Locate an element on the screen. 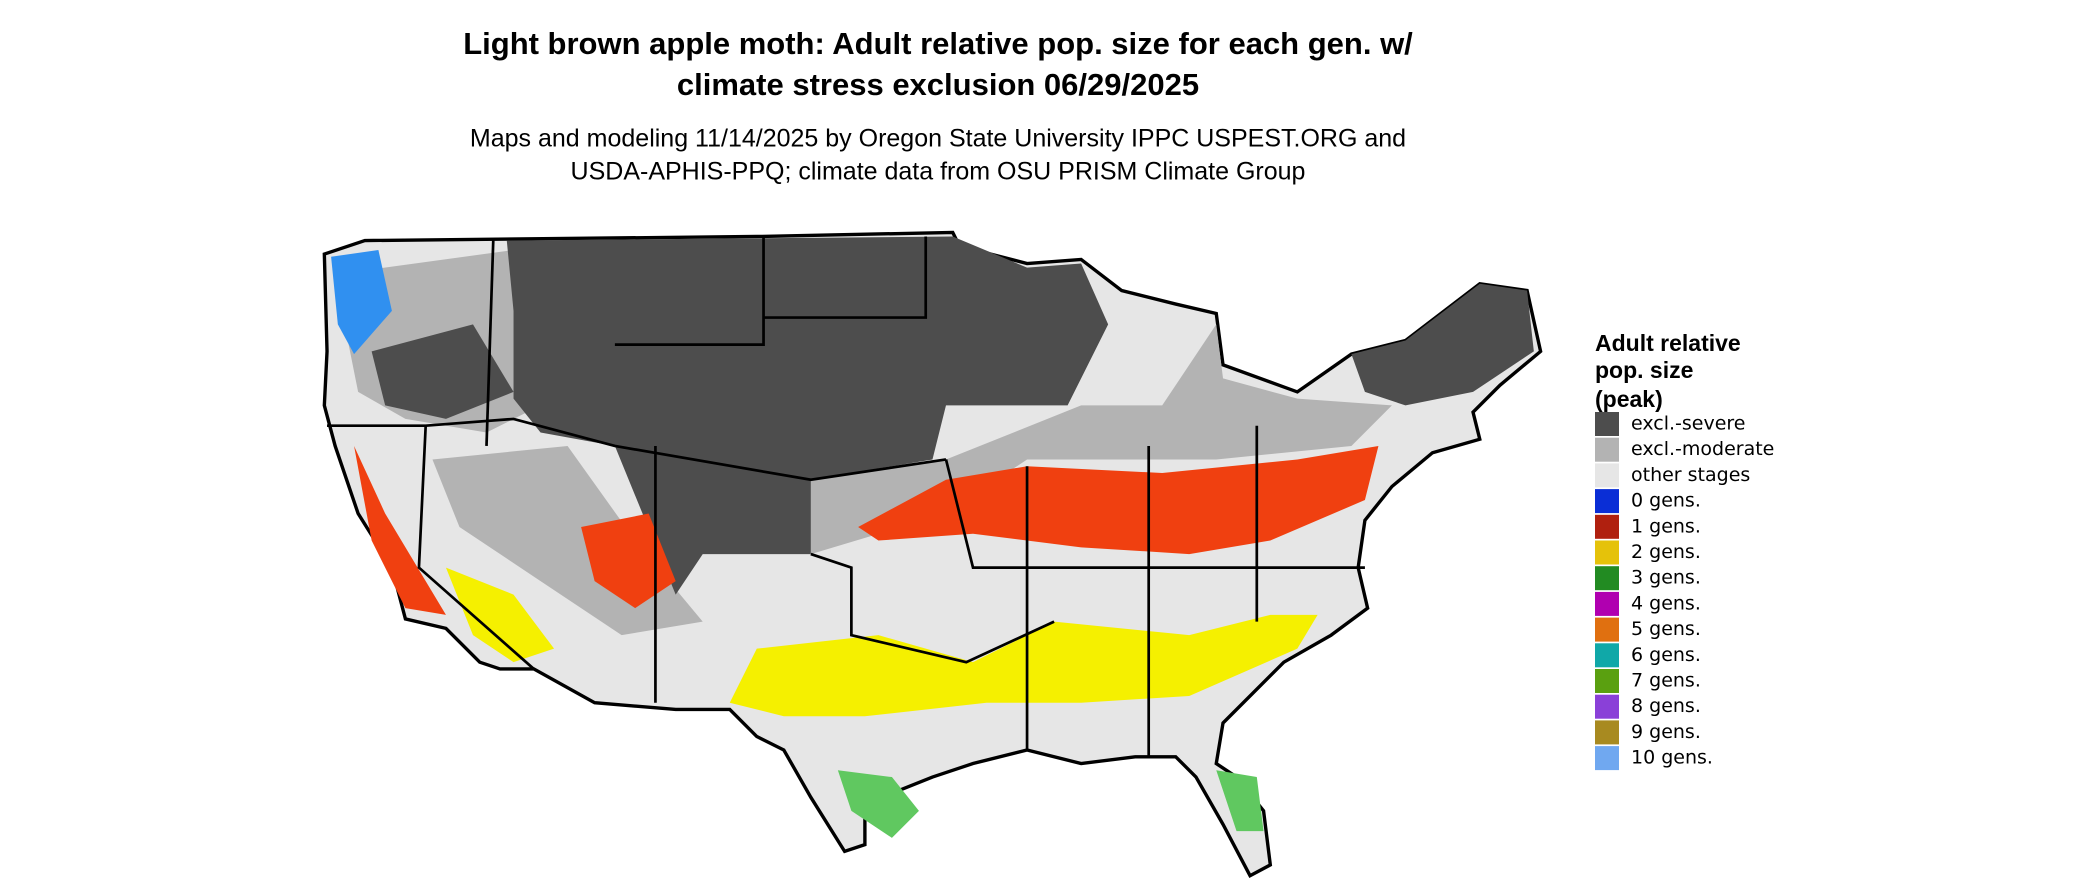 This screenshot has height=892, width=2100. legend-title: Adult relative is located at coordinates (1668, 343).